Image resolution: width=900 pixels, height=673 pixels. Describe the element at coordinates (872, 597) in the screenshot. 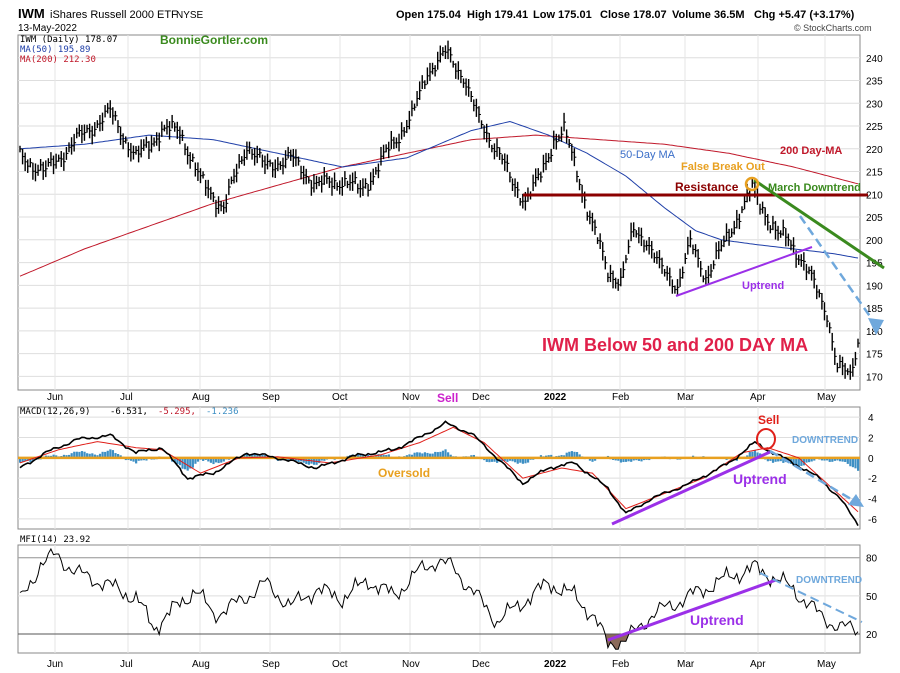

I see `y-tick-label: 50` at that location.